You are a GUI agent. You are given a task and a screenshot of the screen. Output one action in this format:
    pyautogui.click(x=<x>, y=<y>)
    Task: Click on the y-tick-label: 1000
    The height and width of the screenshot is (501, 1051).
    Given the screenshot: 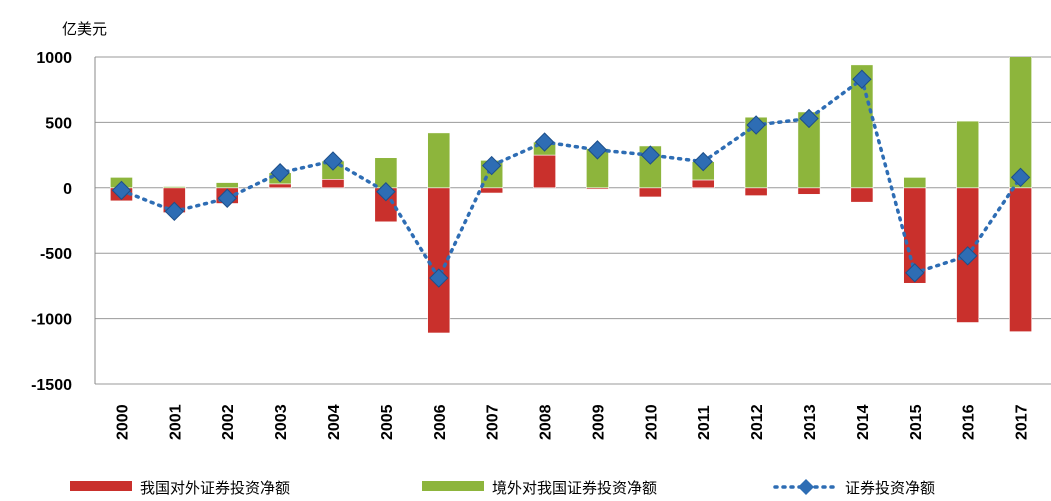 What is the action you would take?
    pyautogui.click(x=54, y=58)
    